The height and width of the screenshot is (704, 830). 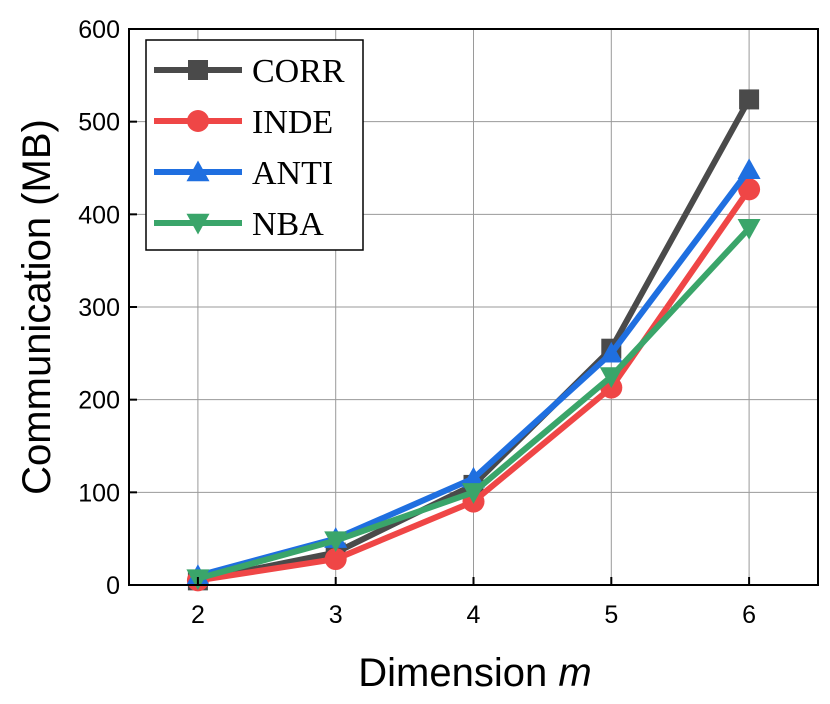 I want to click on y-axis-title: Communication (MB), so click(x=37, y=307).